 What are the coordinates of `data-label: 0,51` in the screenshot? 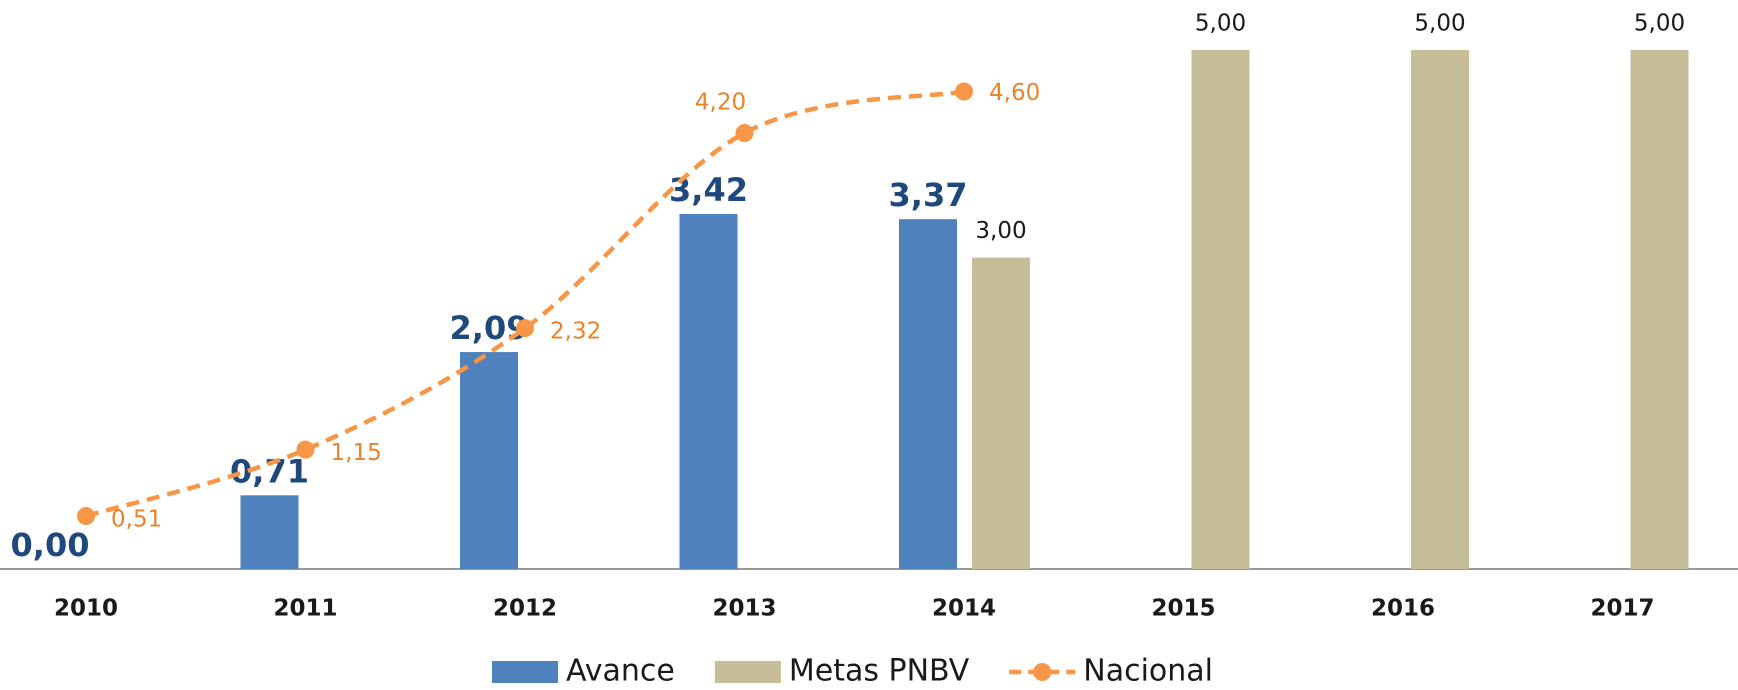 It's located at (136, 520).